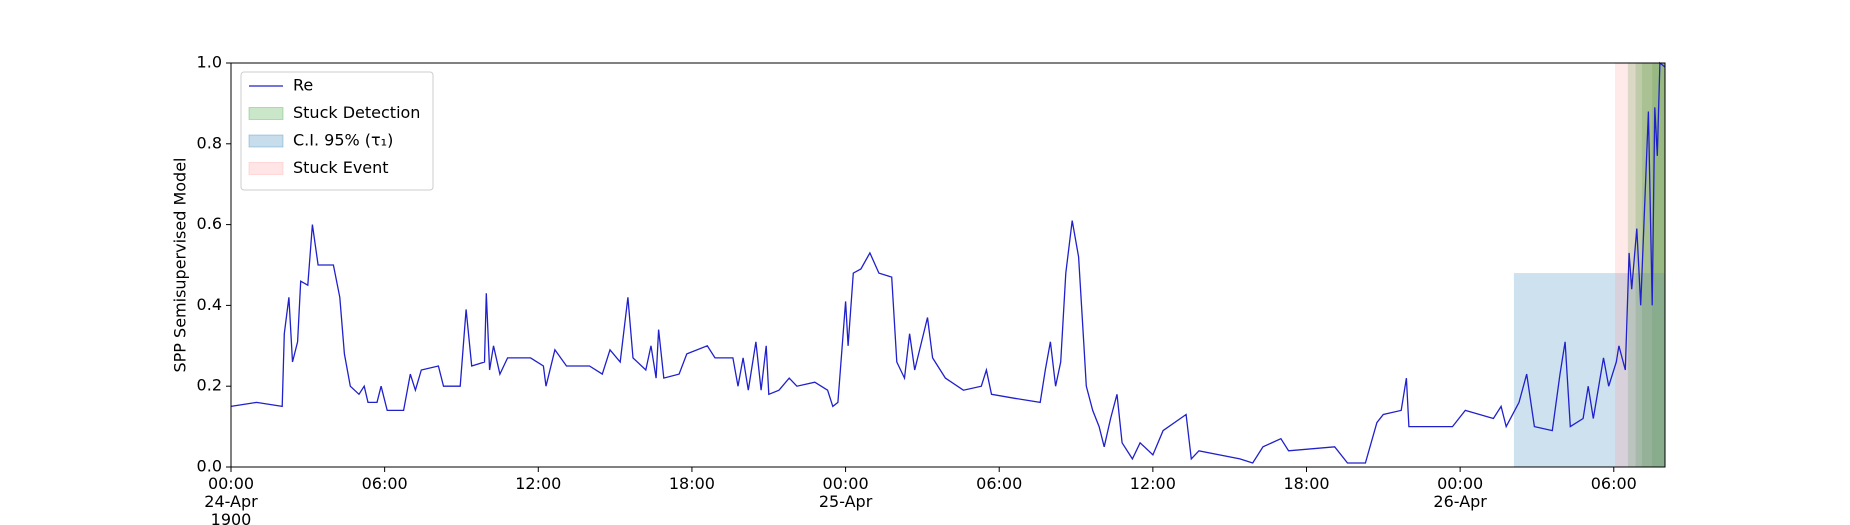 The height and width of the screenshot is (525, 1850). What do you see at coordinates (209, 142) in the screenshot?
I see `y-tick-label: 0.8` at bounding box center [209, 142].